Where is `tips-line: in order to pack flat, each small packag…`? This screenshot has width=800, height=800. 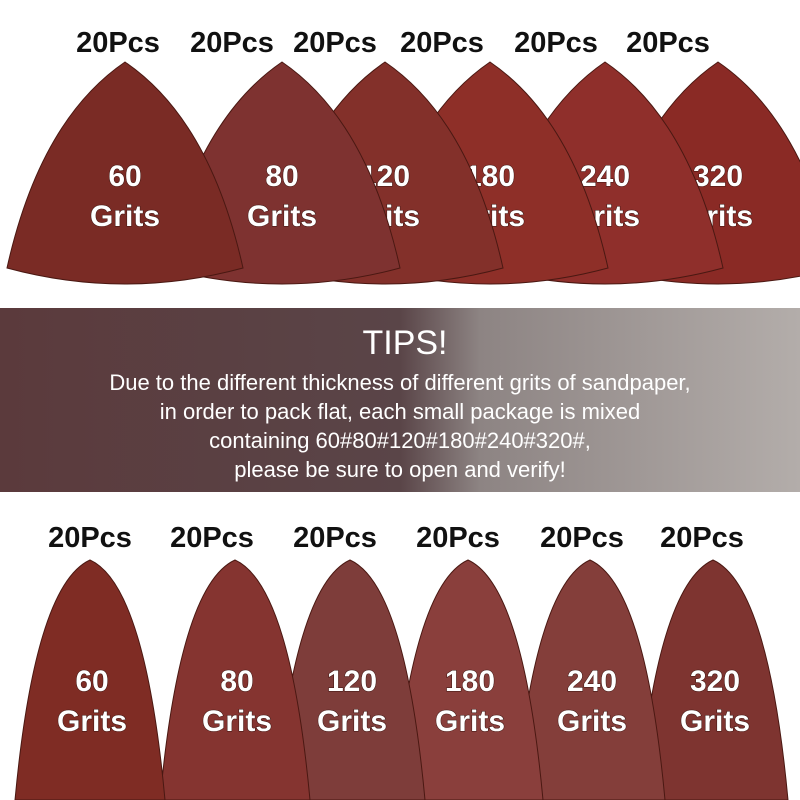
tips-line: in order to pack flat, each small packag… is located at coordinates (400, 411).